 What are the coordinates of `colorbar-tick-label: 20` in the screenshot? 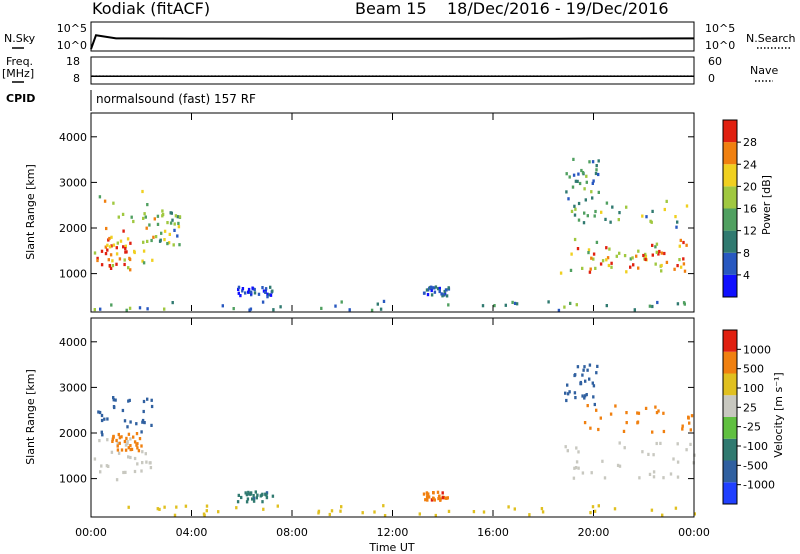 It's located at (750, 186).